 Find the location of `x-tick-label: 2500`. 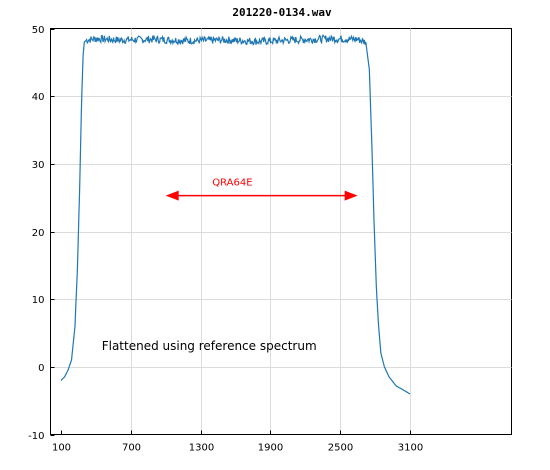

x-tick-label: 2500 is located at coordinates (340, 448).